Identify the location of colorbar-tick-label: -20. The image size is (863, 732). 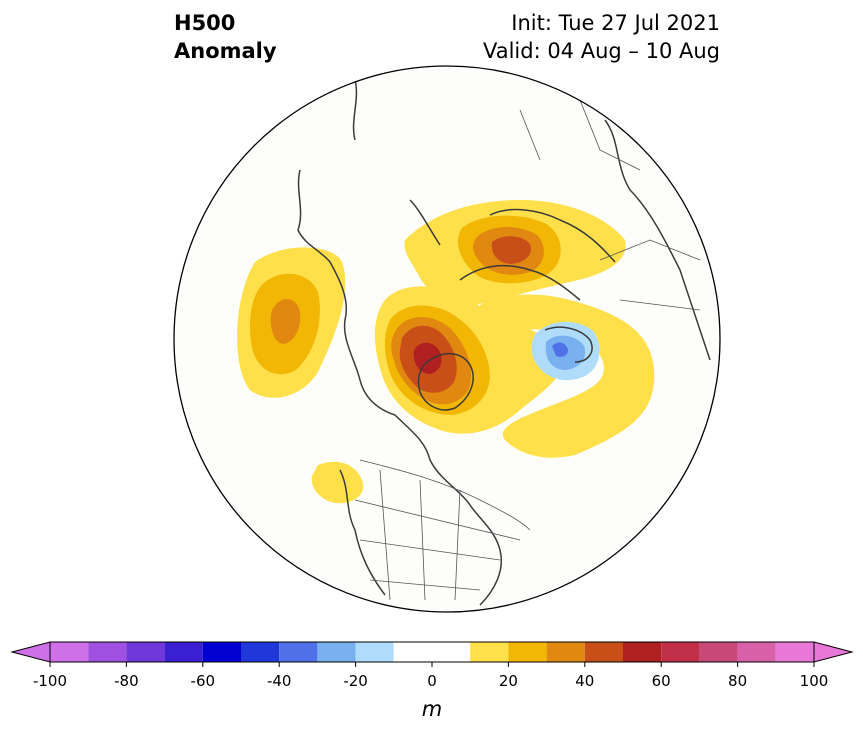
(355, 681).